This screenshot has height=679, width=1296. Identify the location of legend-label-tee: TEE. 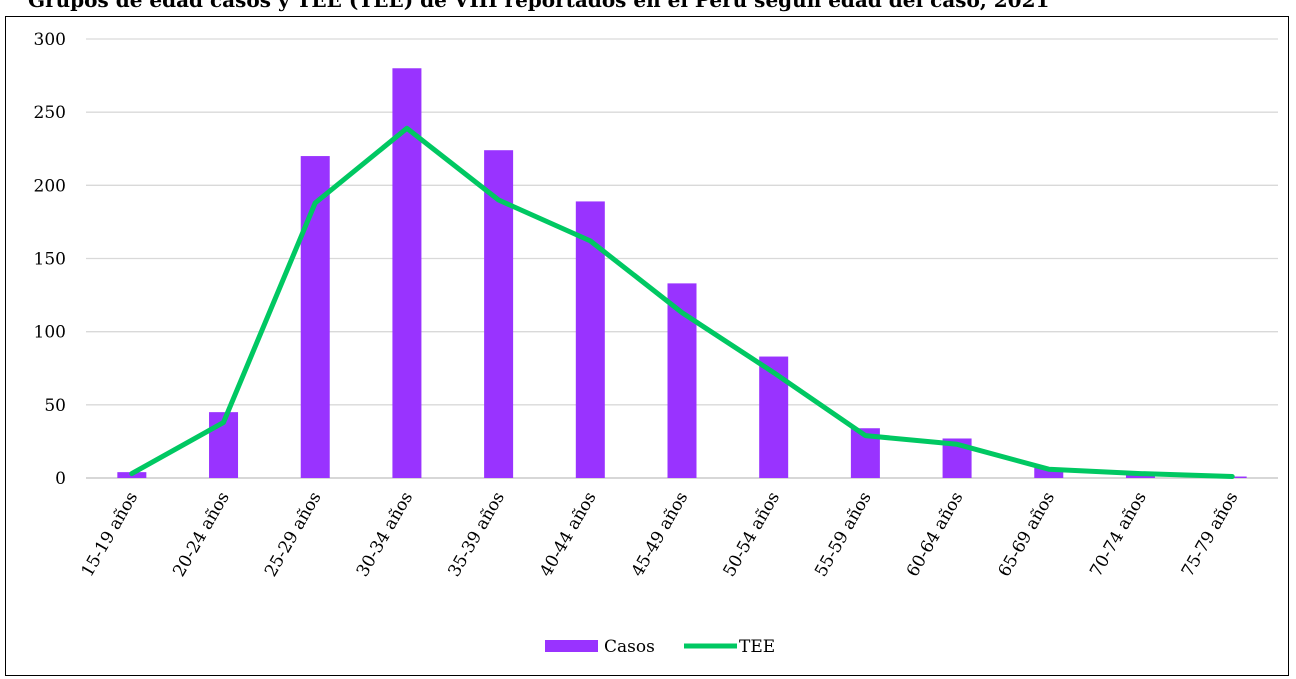
(757, 647).